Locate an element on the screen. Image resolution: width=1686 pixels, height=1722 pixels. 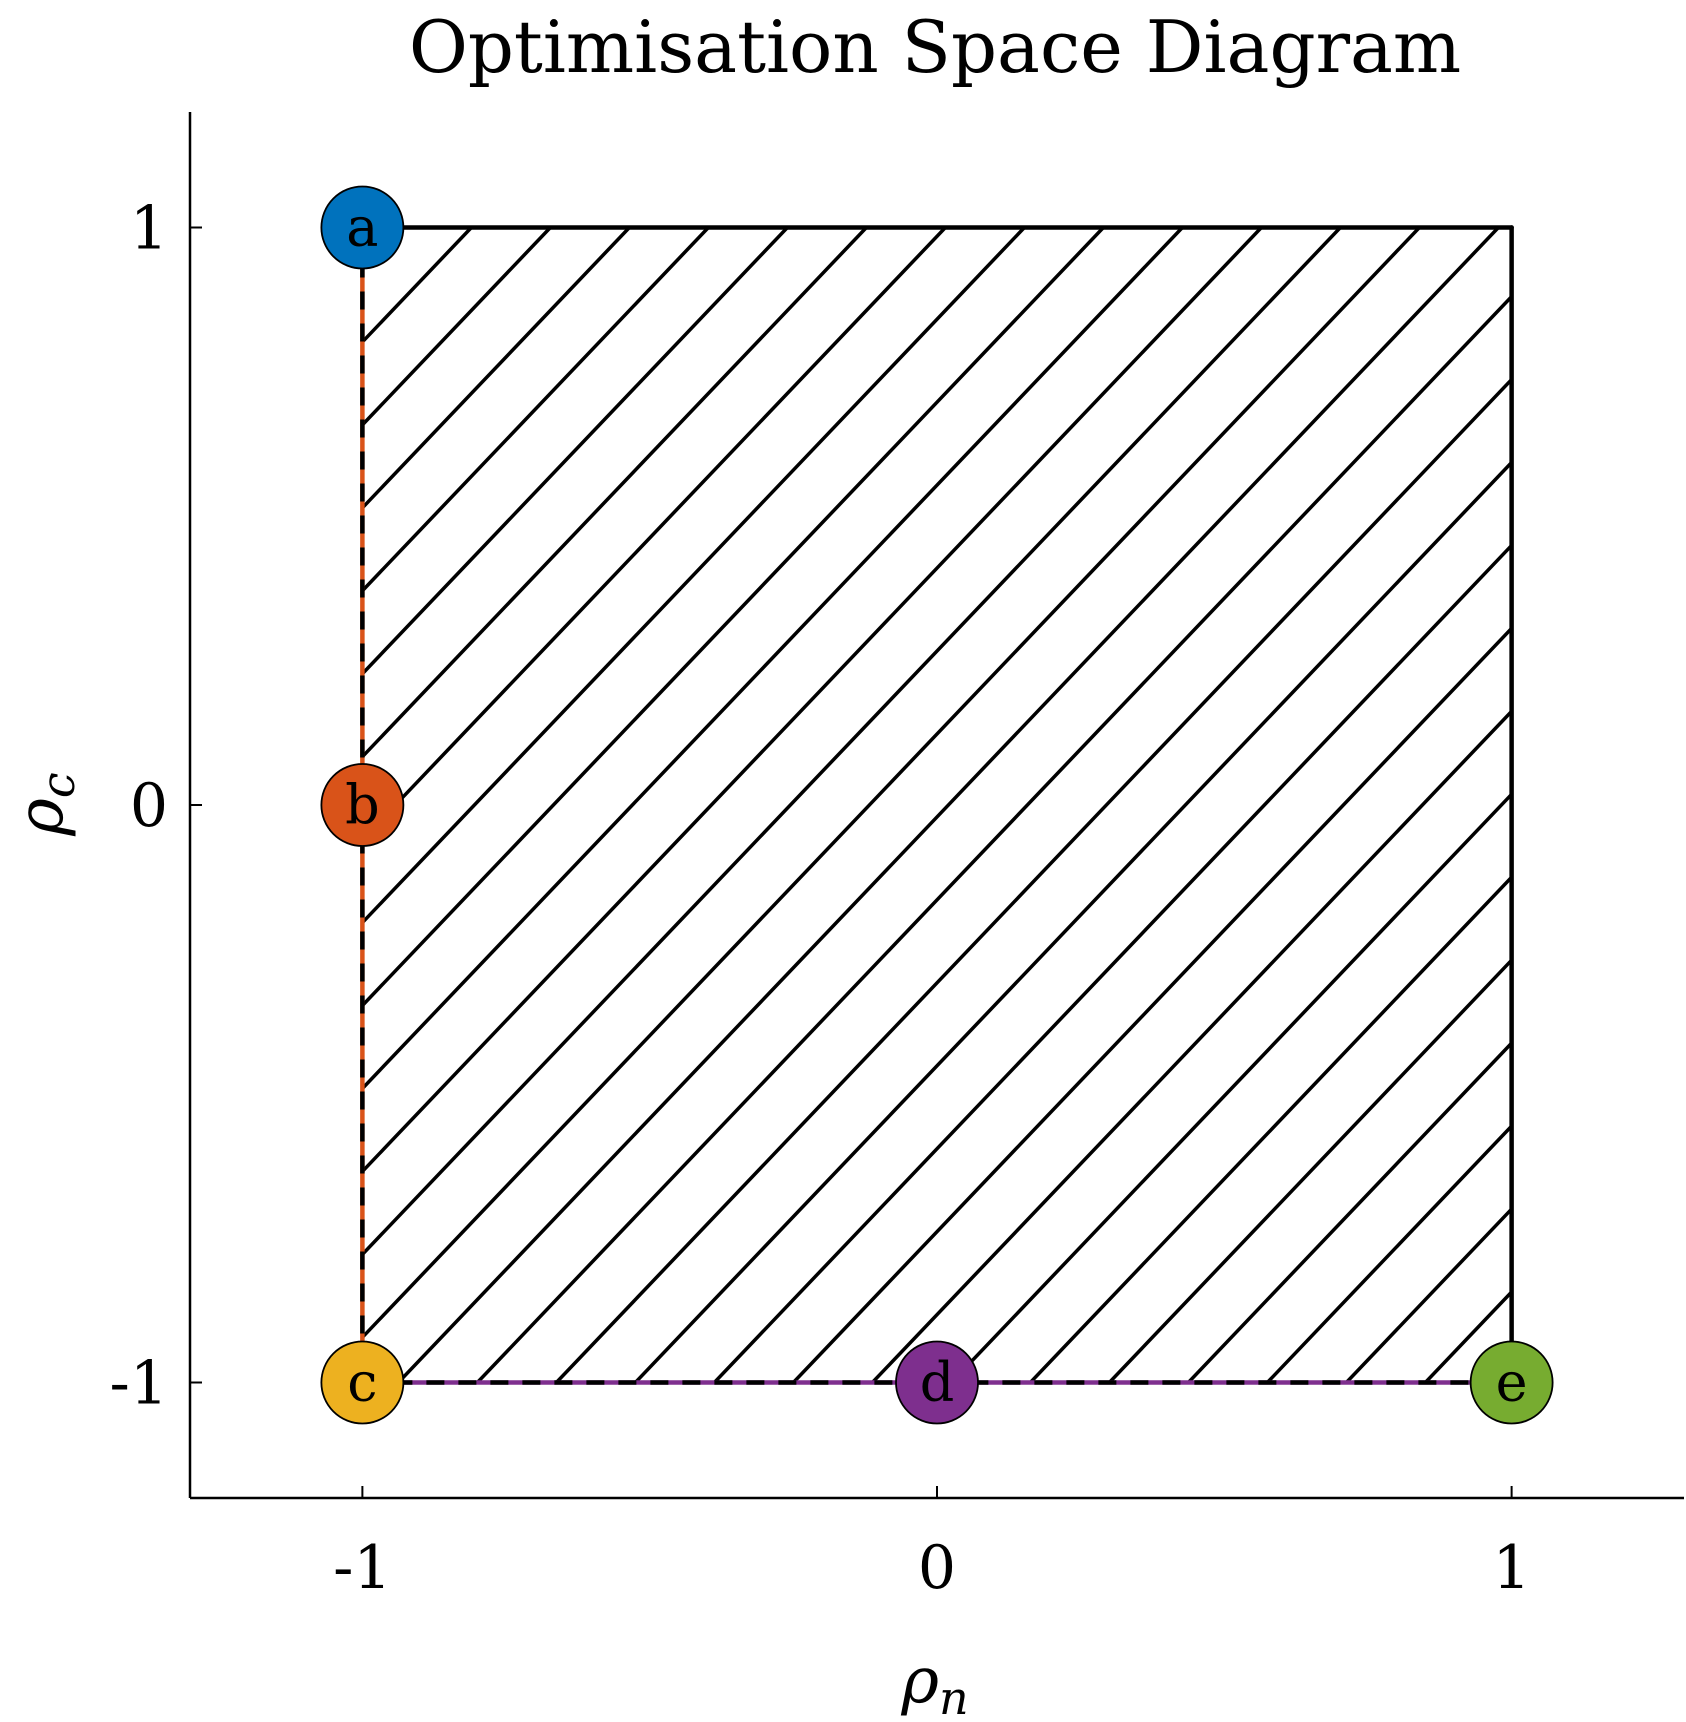
vertex-label: c is located at coordinates (362, 1382).